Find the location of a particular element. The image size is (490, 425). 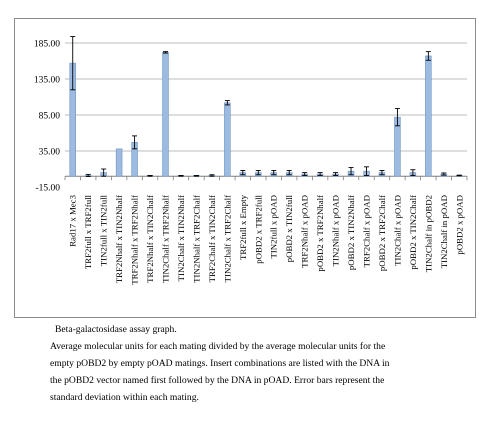

x-category-label: TRF2Nhalf x TRF2Nhalf is located at coordinates (135, 240).